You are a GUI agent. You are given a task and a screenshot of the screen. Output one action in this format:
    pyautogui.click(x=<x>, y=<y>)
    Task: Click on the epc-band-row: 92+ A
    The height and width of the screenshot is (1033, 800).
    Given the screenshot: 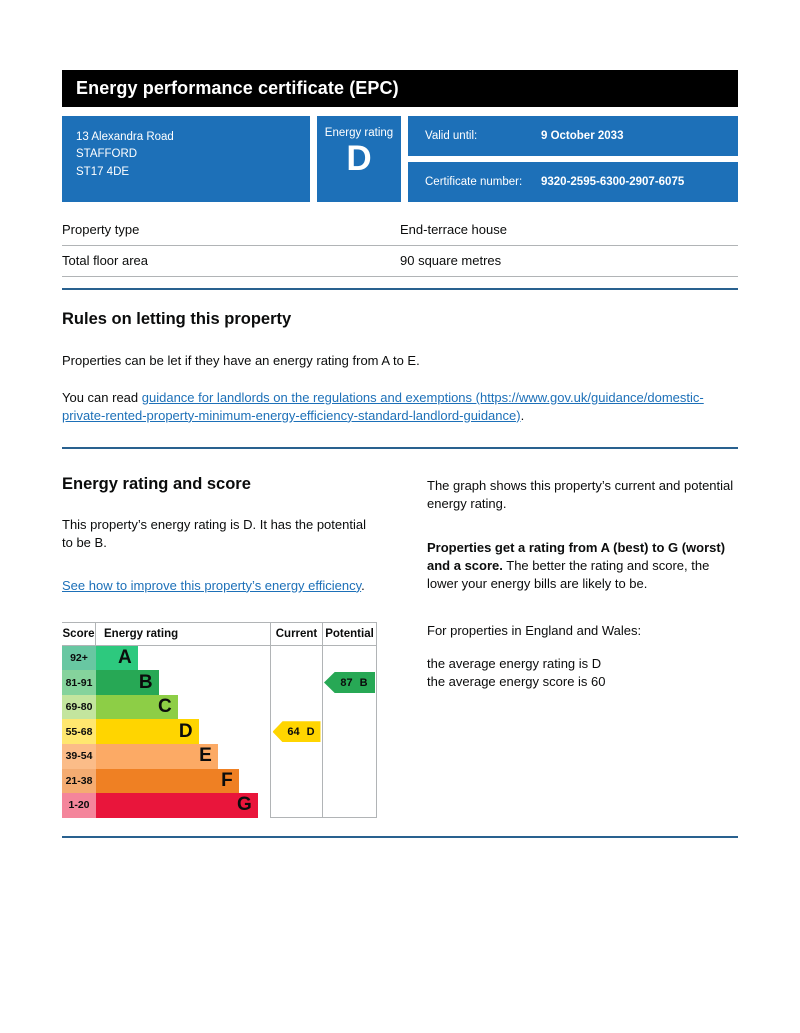 What is the action you would take?
    pyautogui.click(x=219, y=658)
    